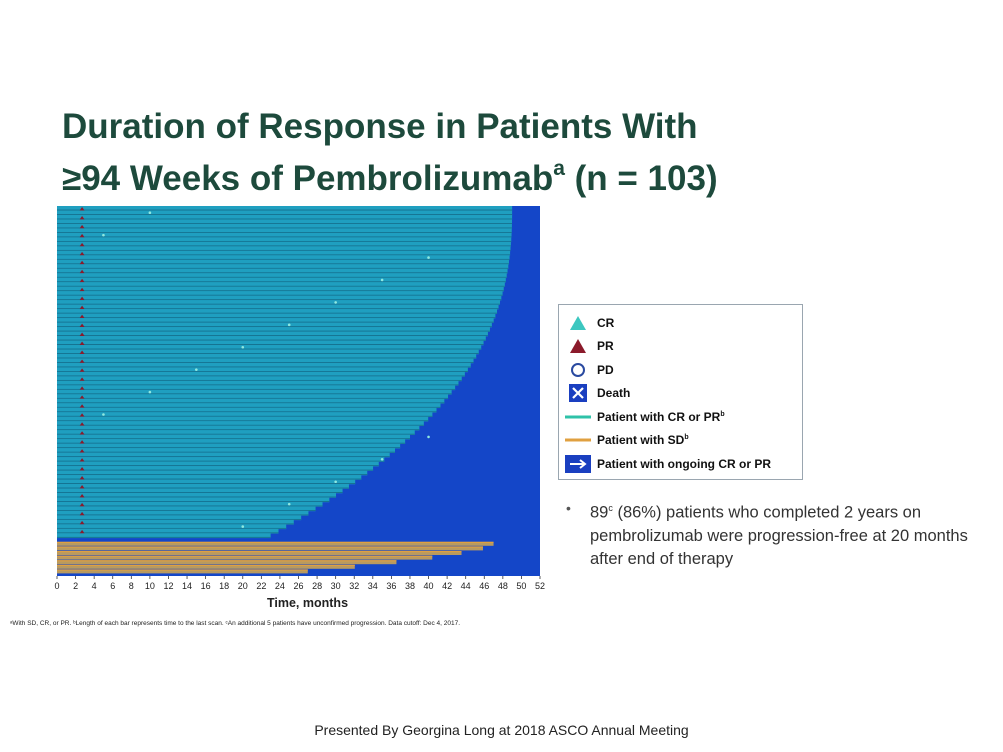 The image size is (1003, 752). I want to click on legend-label: PR, so click(605, 346).